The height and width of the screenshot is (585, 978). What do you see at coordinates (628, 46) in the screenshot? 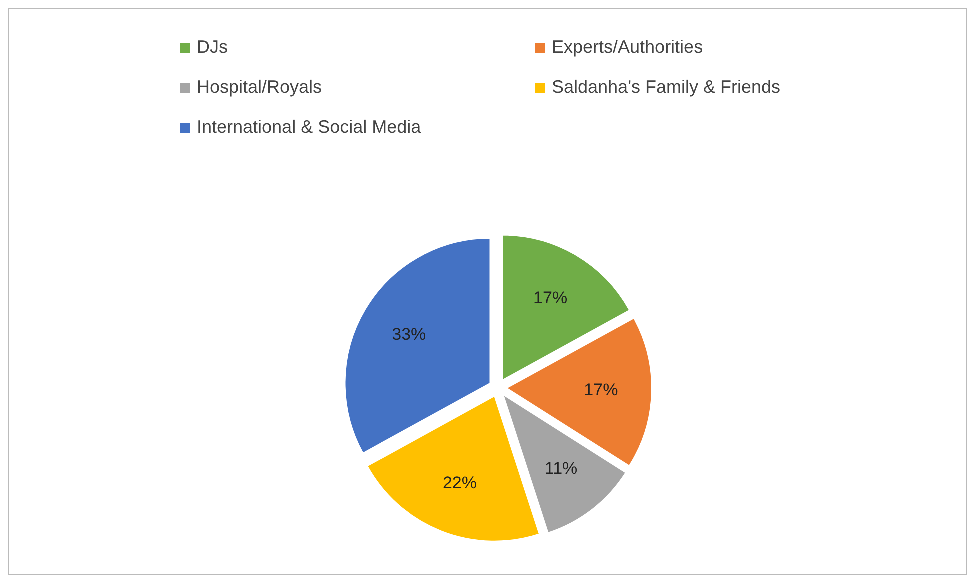
I see `legend-label: Experts/Authorities` at bounding box center [628, 46].